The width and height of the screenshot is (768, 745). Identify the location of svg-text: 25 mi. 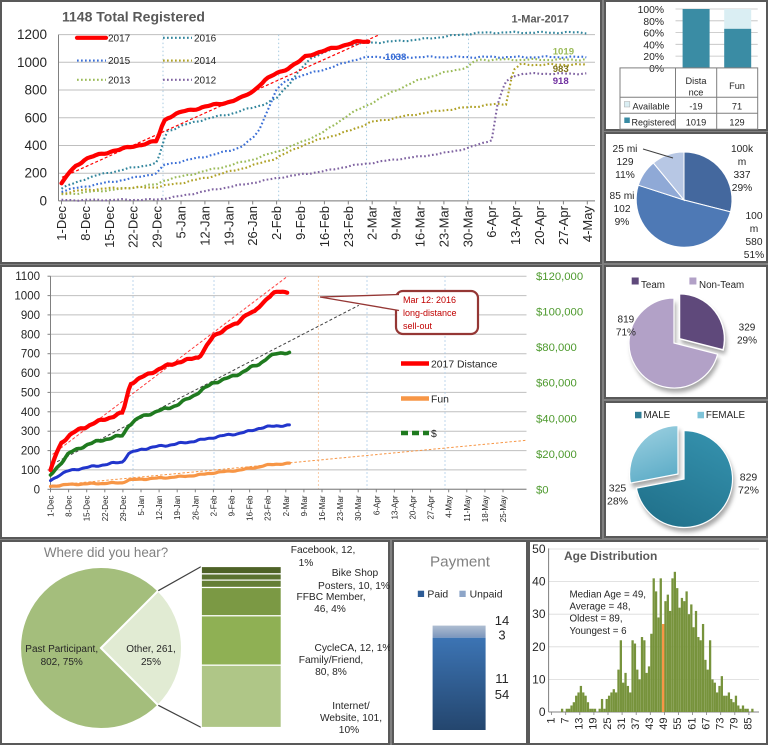
(625, 149).